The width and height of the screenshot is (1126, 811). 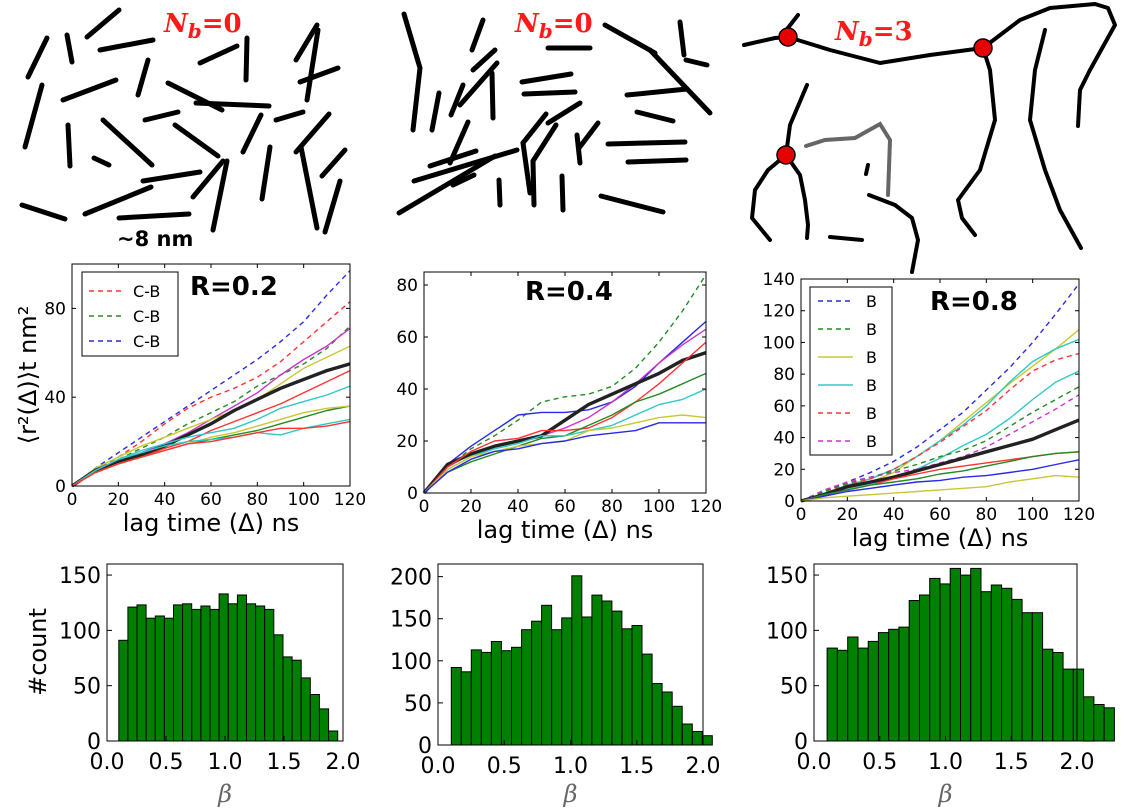 I want to click on y-axis-label: #count, so click(x=38, y=652).